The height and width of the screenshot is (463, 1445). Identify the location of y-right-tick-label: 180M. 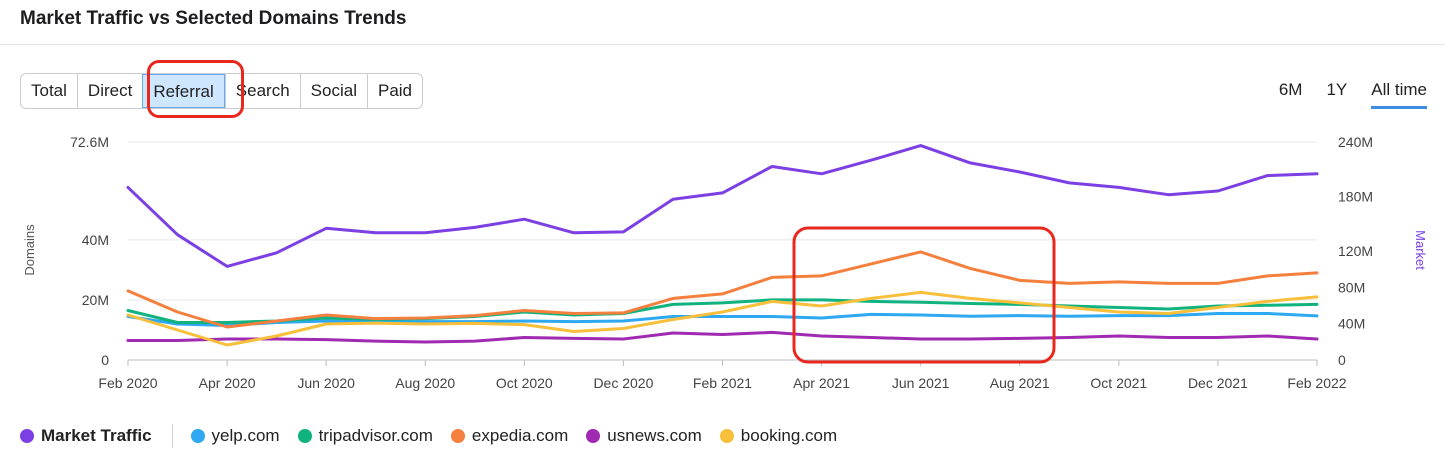
(1355, 197).